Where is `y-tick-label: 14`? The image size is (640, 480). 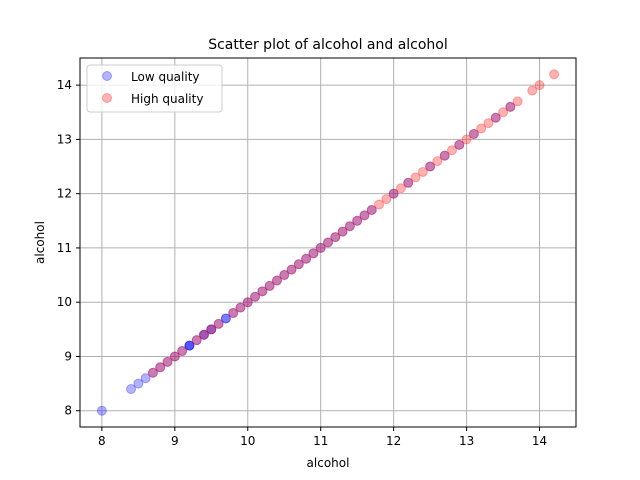 y-tick-label: 14 is located at coordinates (64, 85).